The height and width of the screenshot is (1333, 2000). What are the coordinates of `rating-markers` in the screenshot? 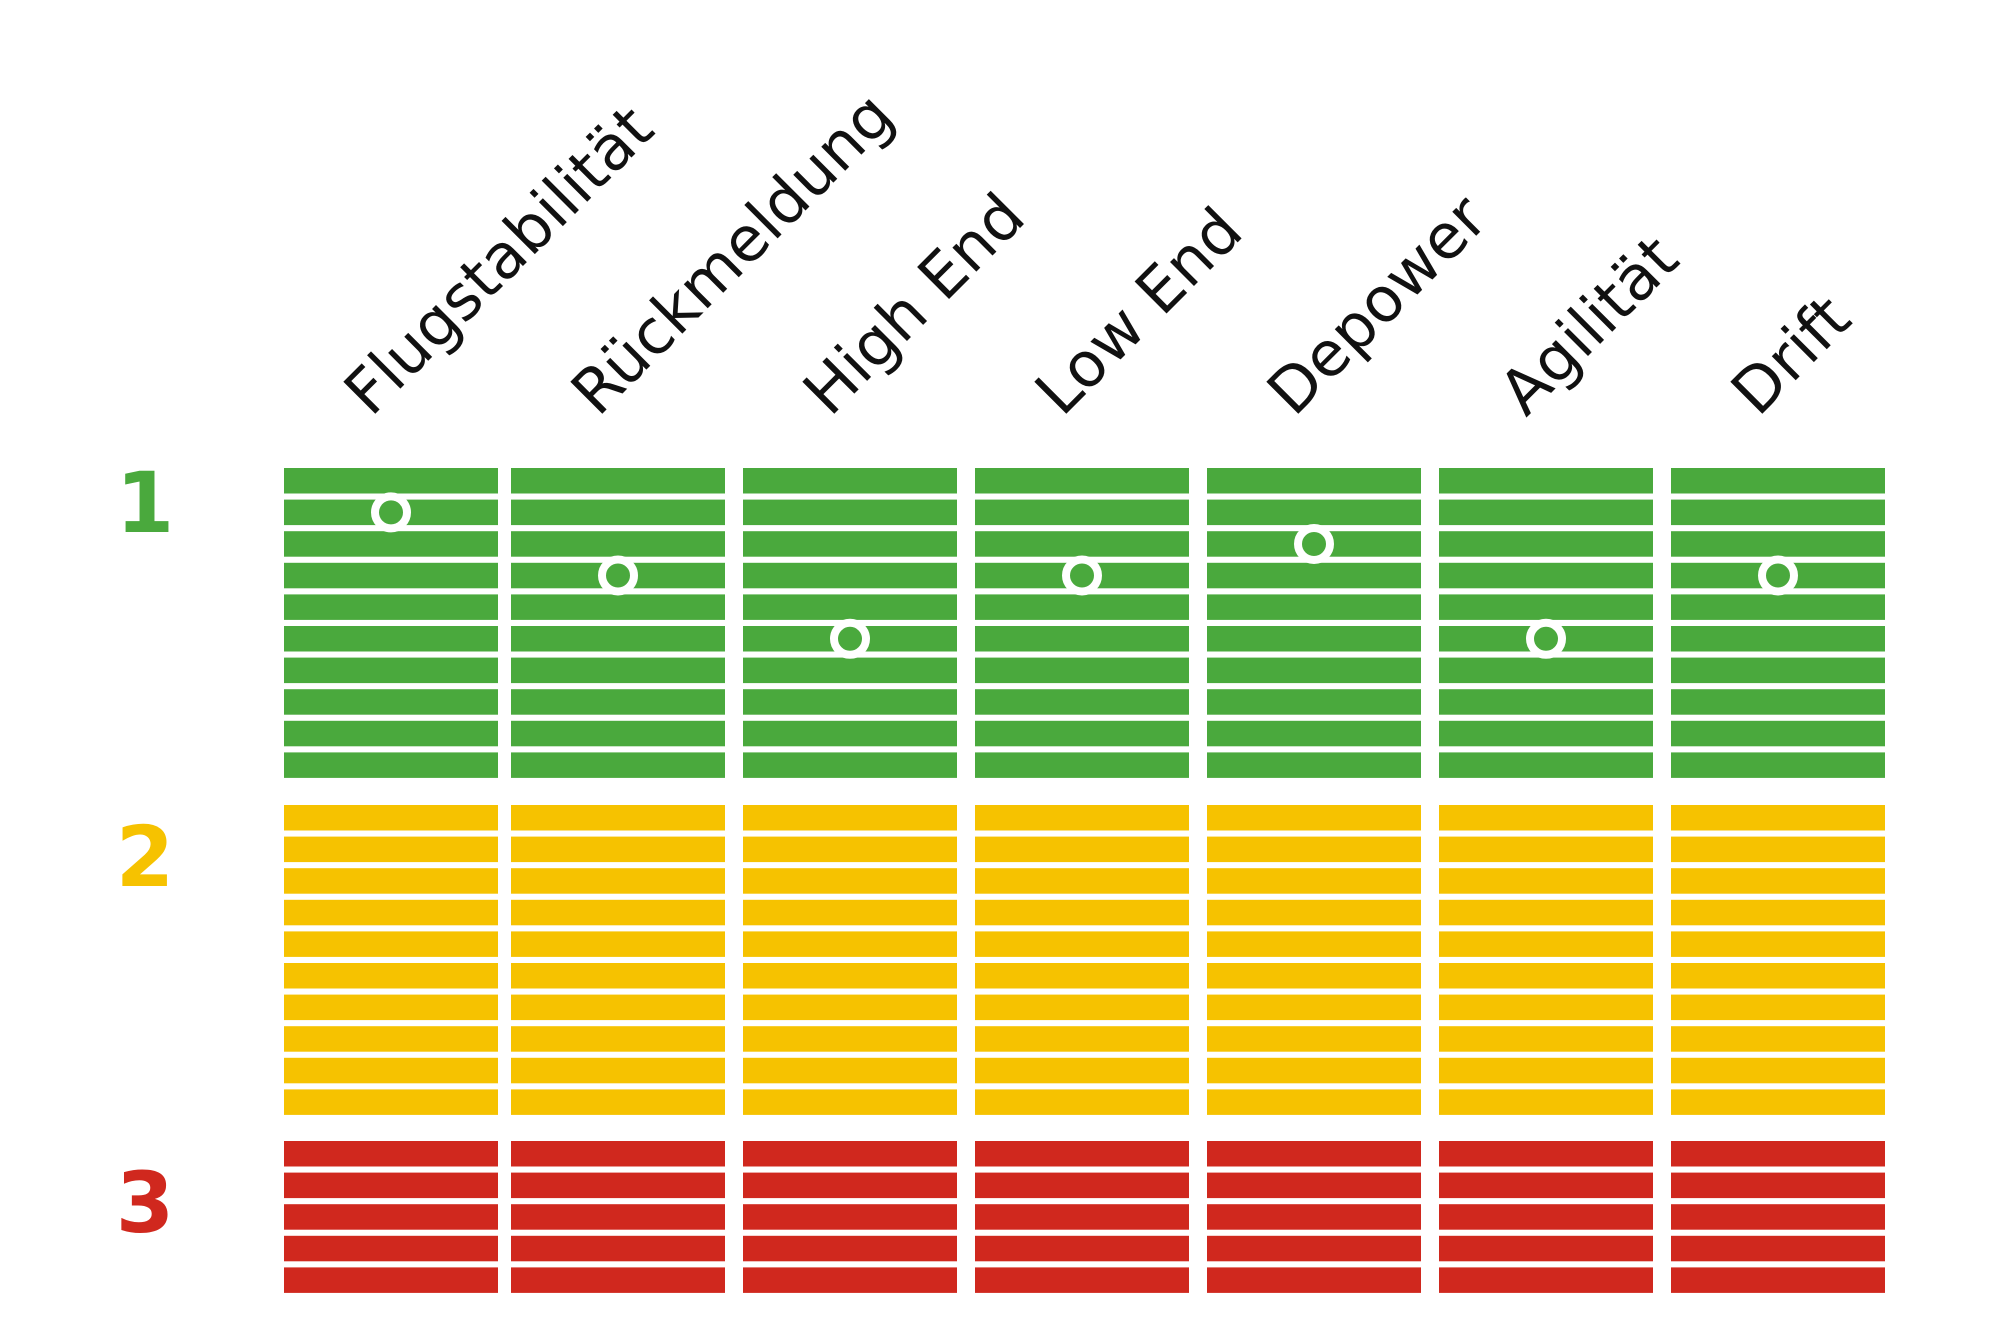 It's located at (1084, 575).